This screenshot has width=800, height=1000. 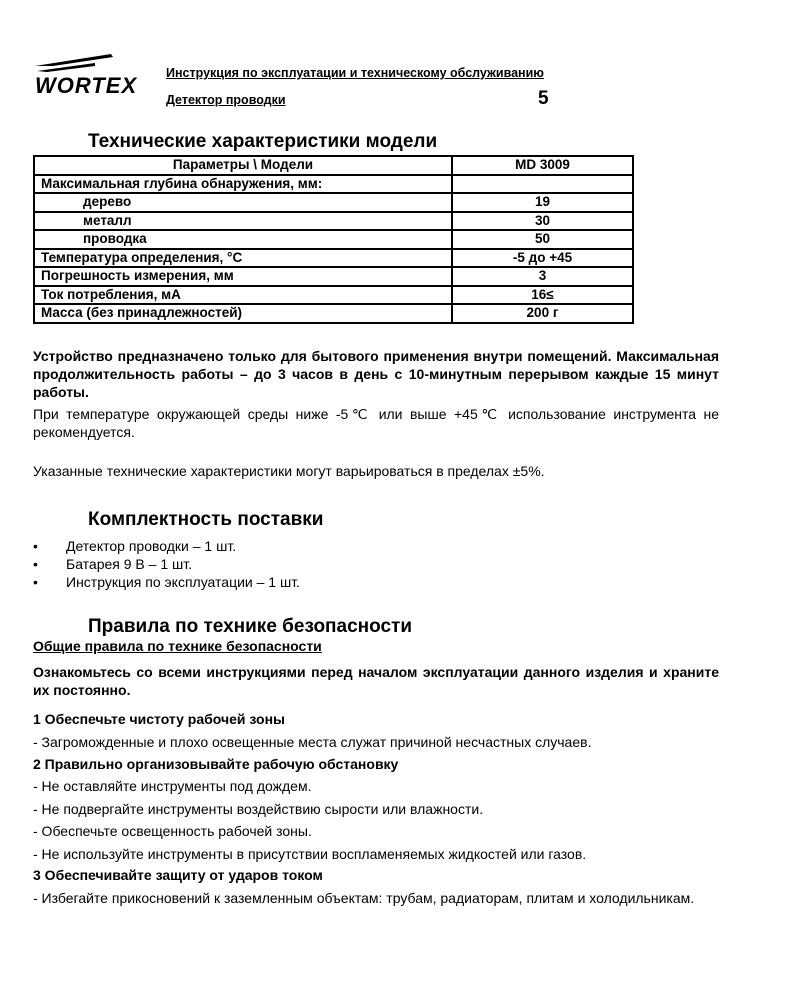 I want to click on list-item: • Батарея 9 В – 1 шт., so click(x=112, y=564).